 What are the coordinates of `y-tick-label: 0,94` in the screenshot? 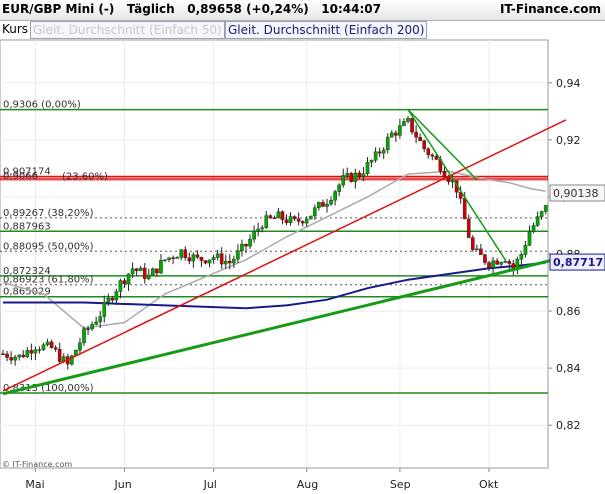 It's located at (568, 83).